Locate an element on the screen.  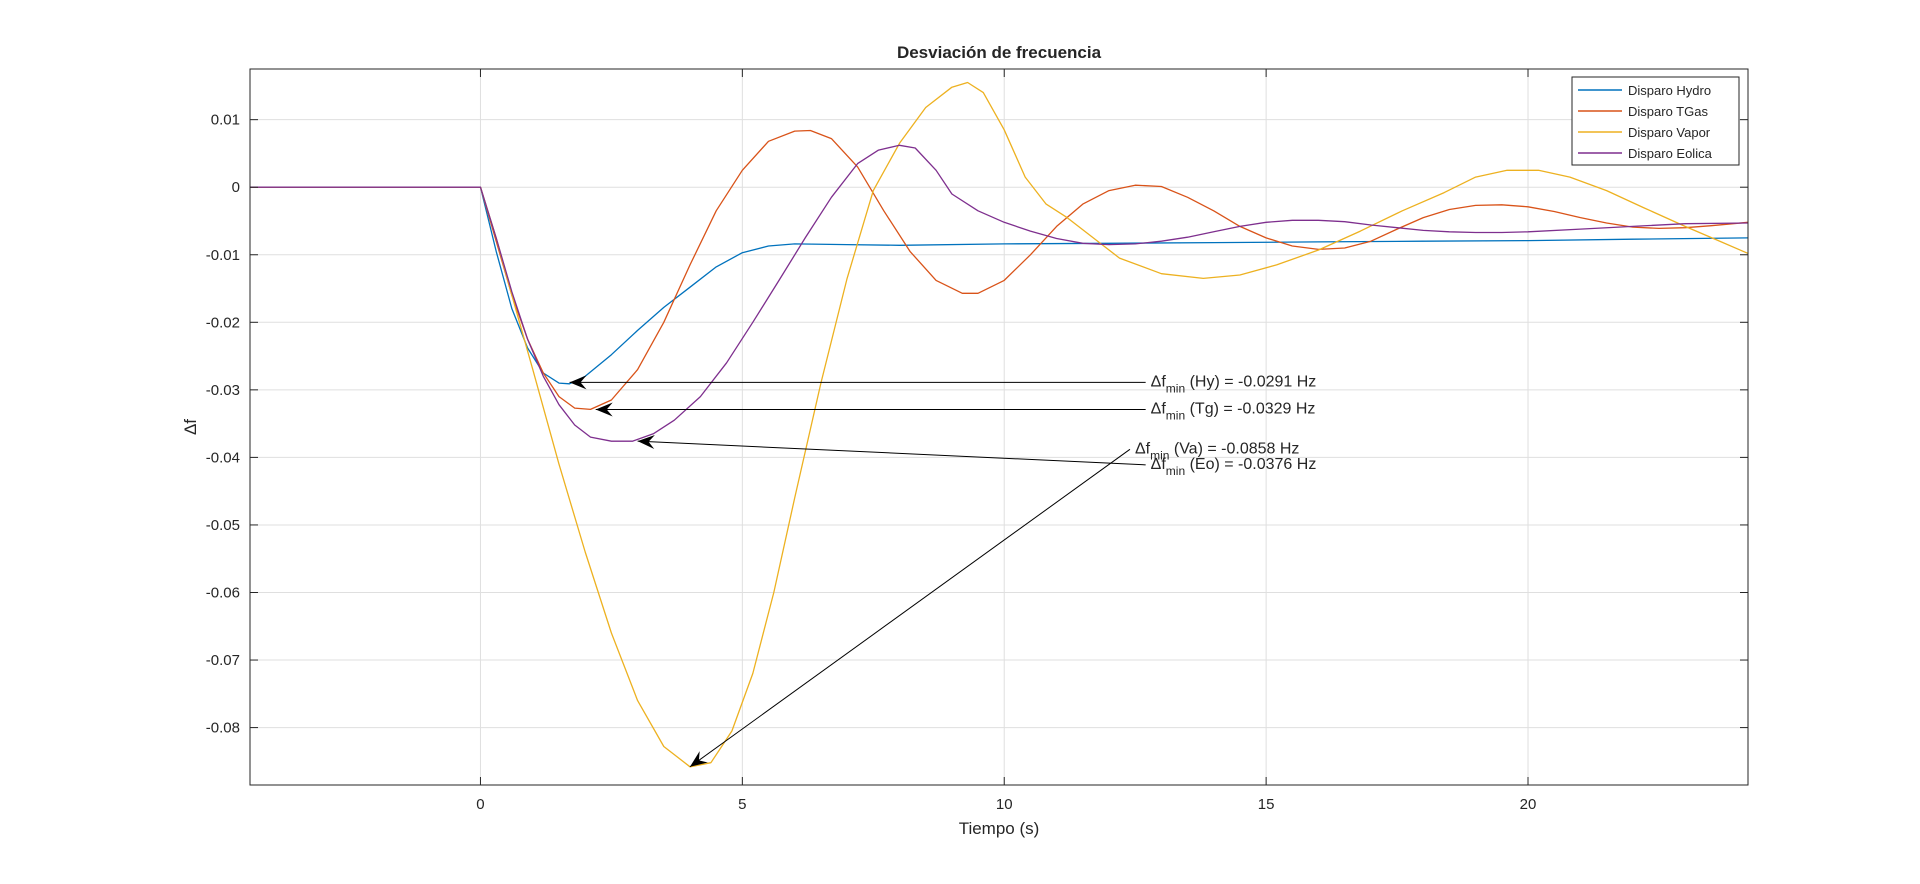
y-axis-label: Δf is located at coordinates (190, 427).